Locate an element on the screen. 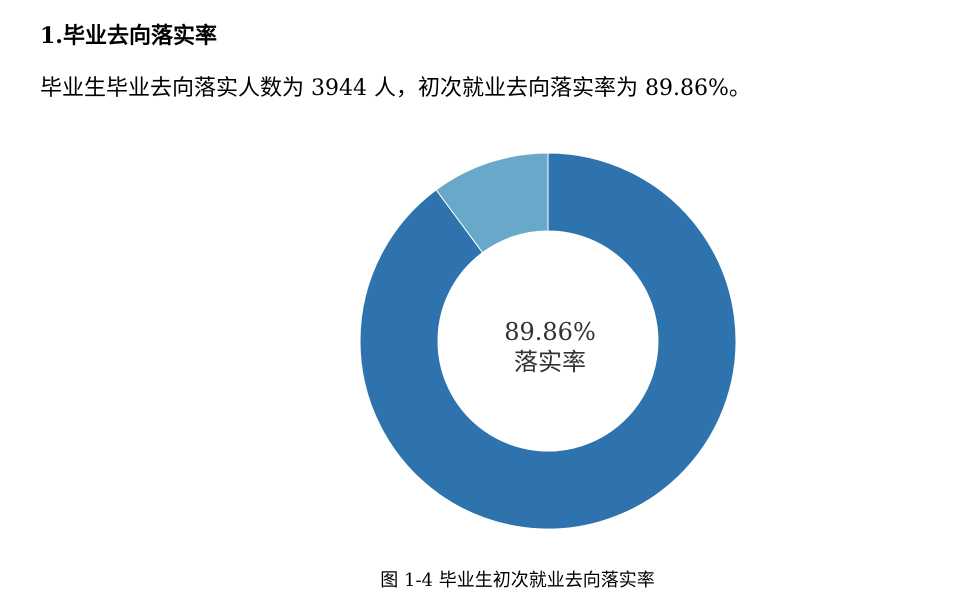 The height and width of the screenshot is (611, 975). section-heading: 1.毕业去向落实率 is located at coordinates (128, 36).